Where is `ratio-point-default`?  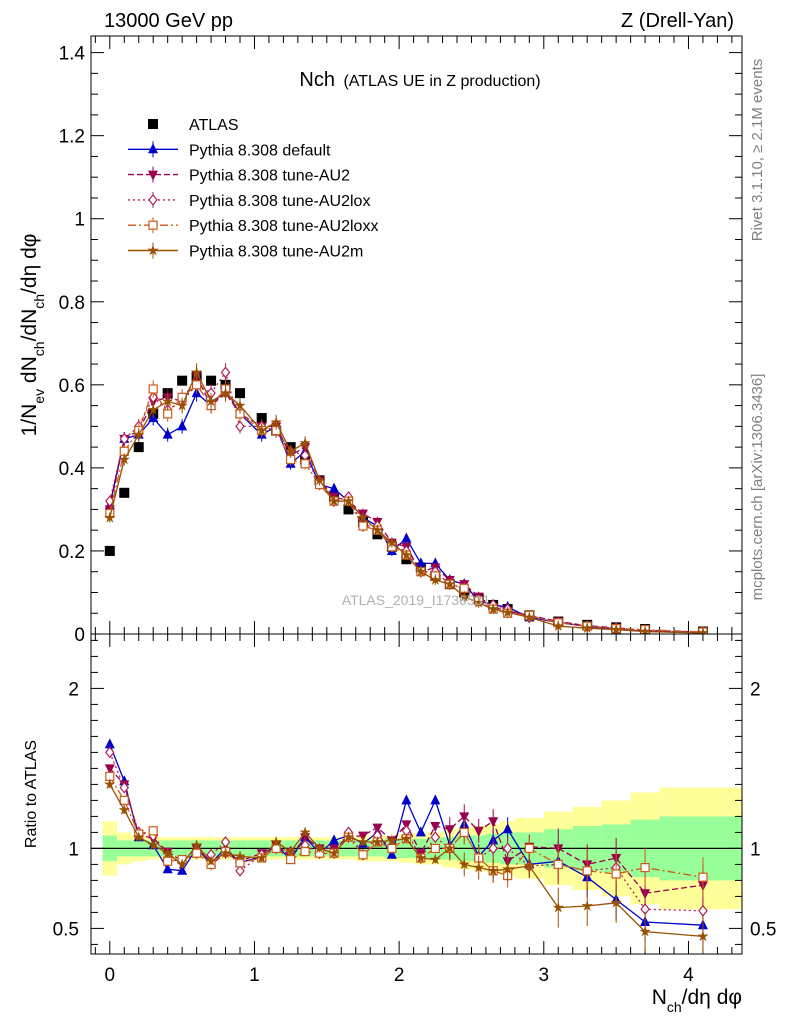 ratio-point-default is located at coordinates (109, 743).